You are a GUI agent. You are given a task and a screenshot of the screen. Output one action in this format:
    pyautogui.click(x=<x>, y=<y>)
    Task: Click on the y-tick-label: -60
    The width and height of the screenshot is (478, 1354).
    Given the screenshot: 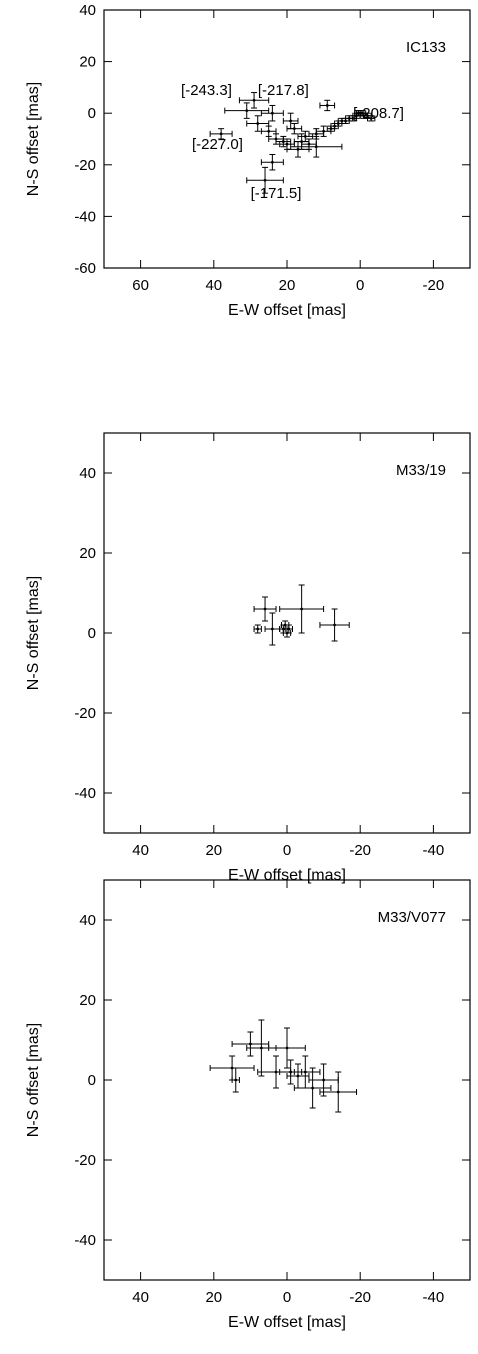 What is the action you would take?
    pyautogui.click(x=85, y=268)
    